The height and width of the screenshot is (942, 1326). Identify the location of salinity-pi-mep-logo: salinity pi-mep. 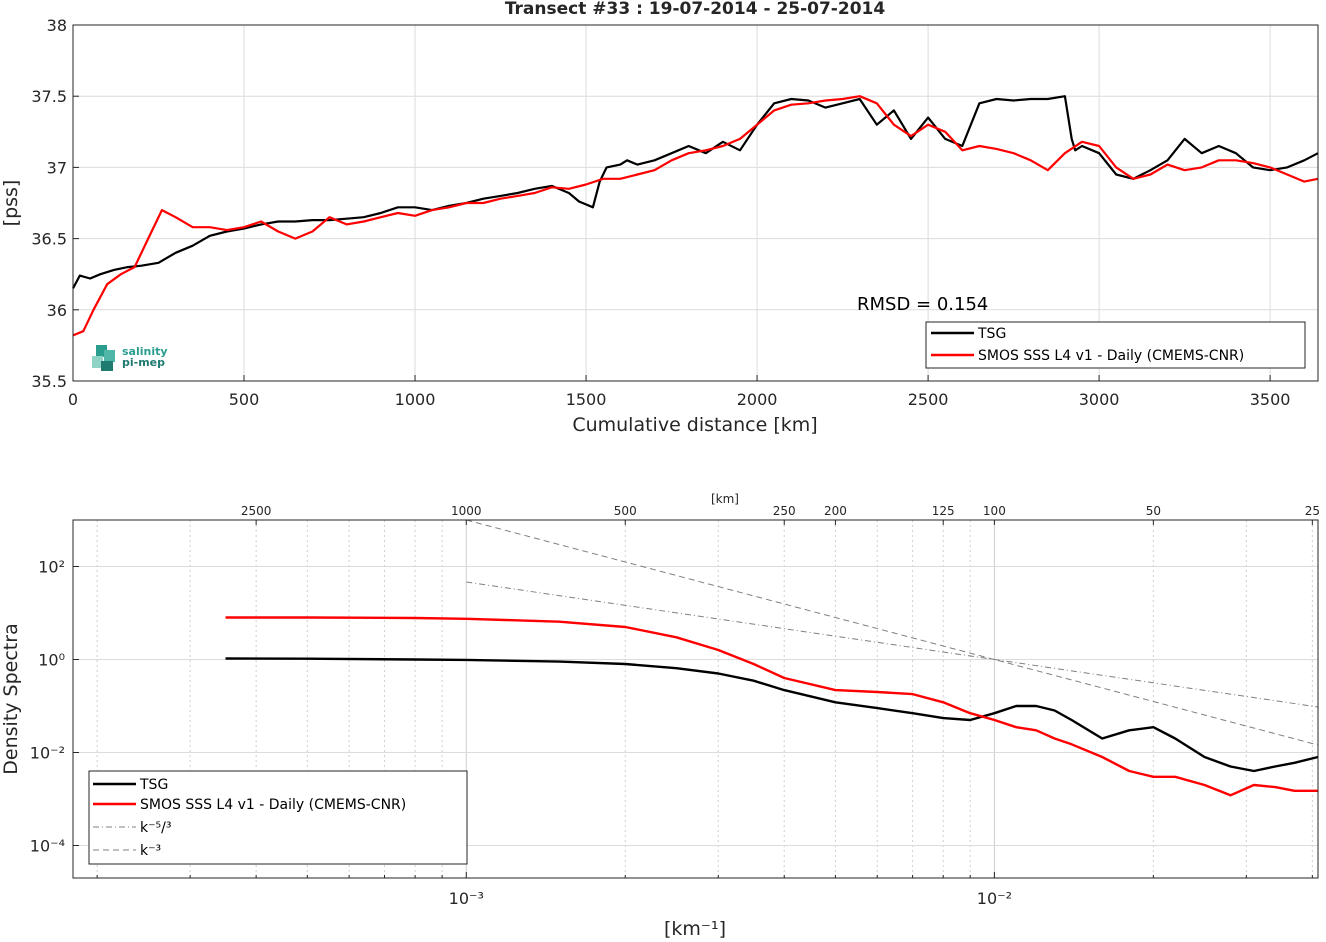
(130, 358).